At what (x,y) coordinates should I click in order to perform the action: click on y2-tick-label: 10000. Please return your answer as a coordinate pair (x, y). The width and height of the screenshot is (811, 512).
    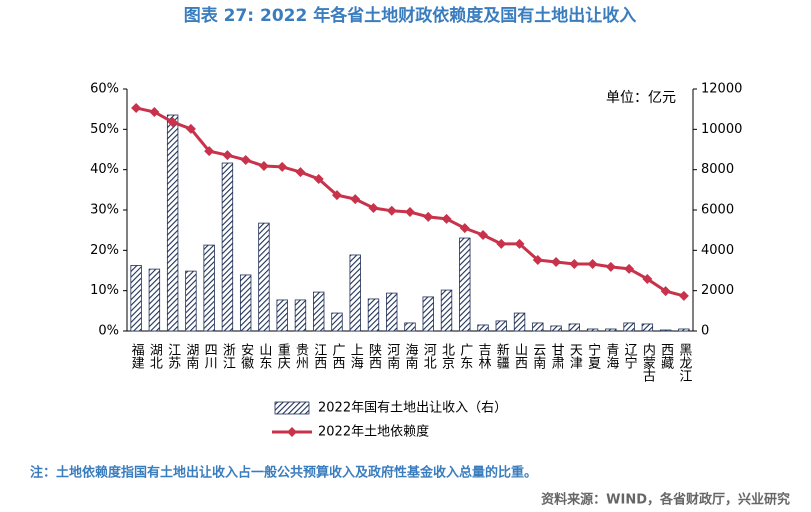
    Looking at the image, I should click on (721, 129).